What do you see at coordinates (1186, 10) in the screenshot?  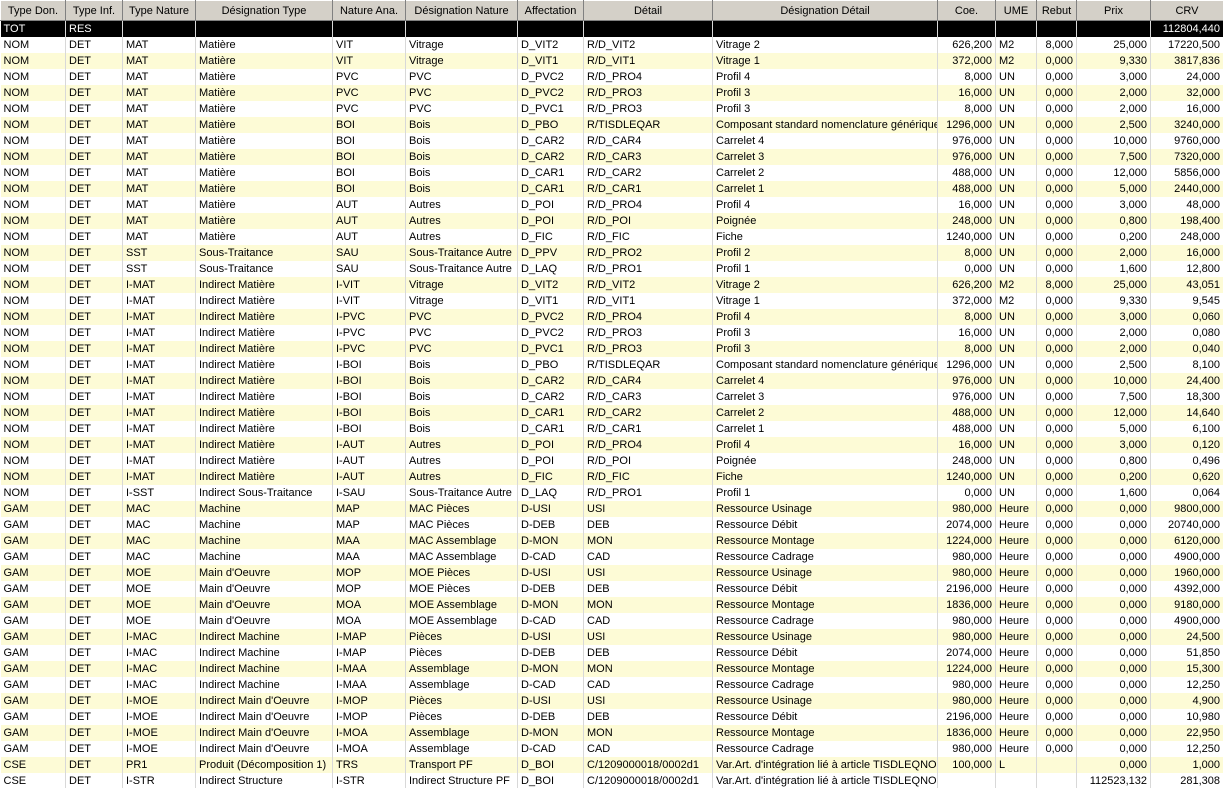 I see `column-header: CRV` at bounding box center [1186, 10].